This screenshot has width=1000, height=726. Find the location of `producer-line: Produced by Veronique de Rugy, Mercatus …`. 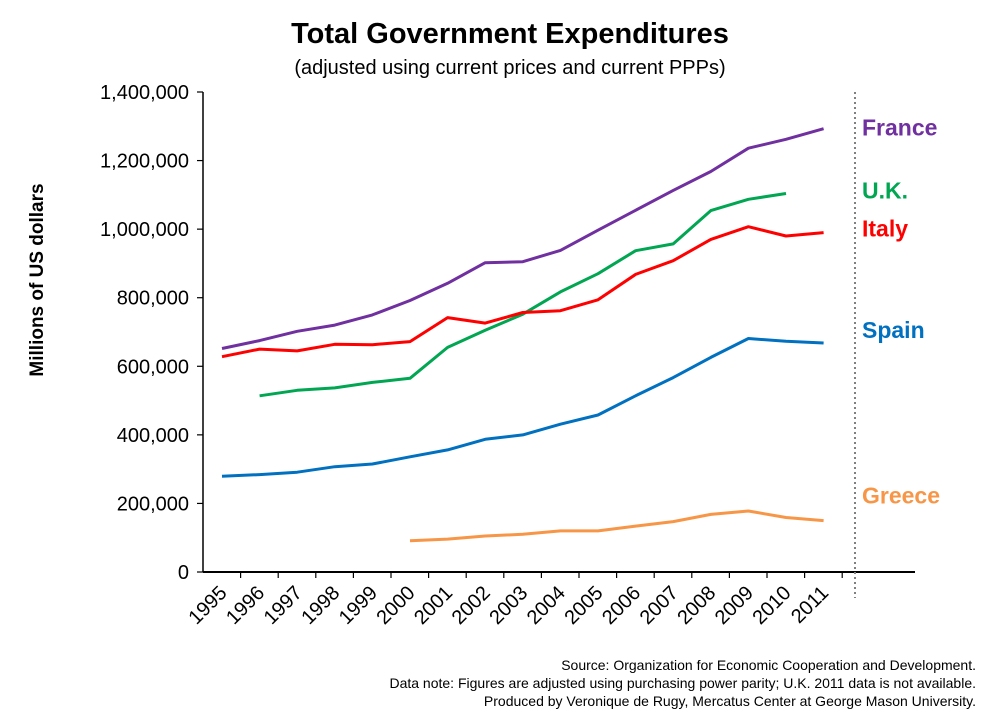

producer-line: Produced by Veronique de Rugy, Mercatus … is located at coordinates (729, 701).